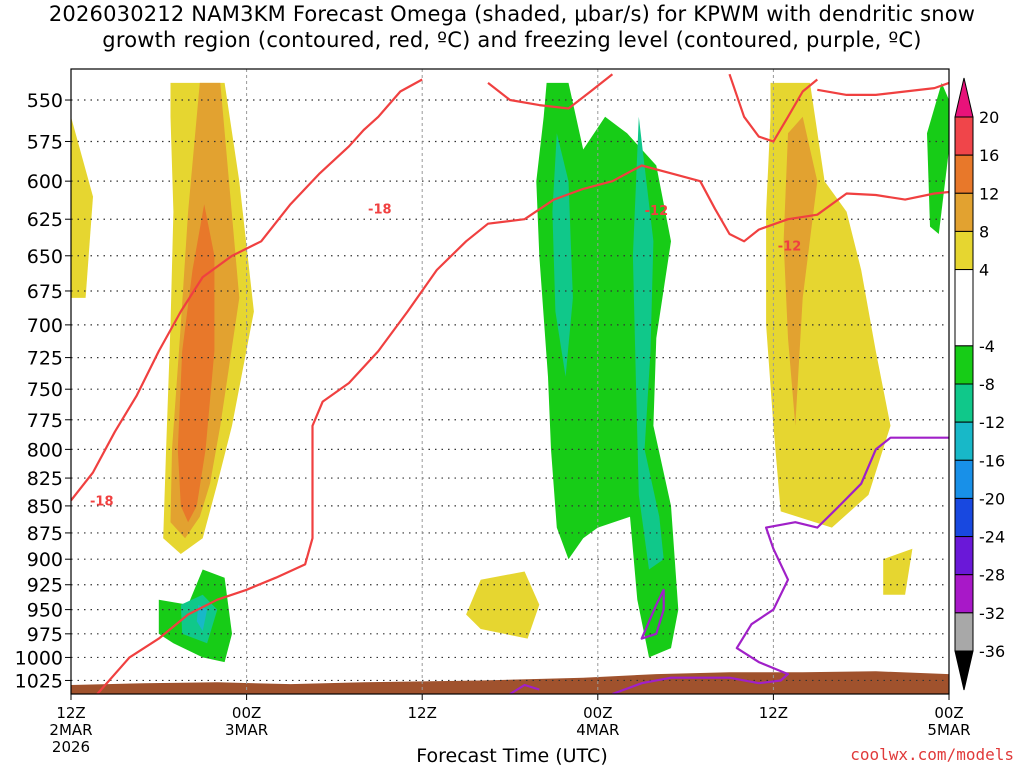  I want to click on y-tick-label: 875, so click(45, 534).